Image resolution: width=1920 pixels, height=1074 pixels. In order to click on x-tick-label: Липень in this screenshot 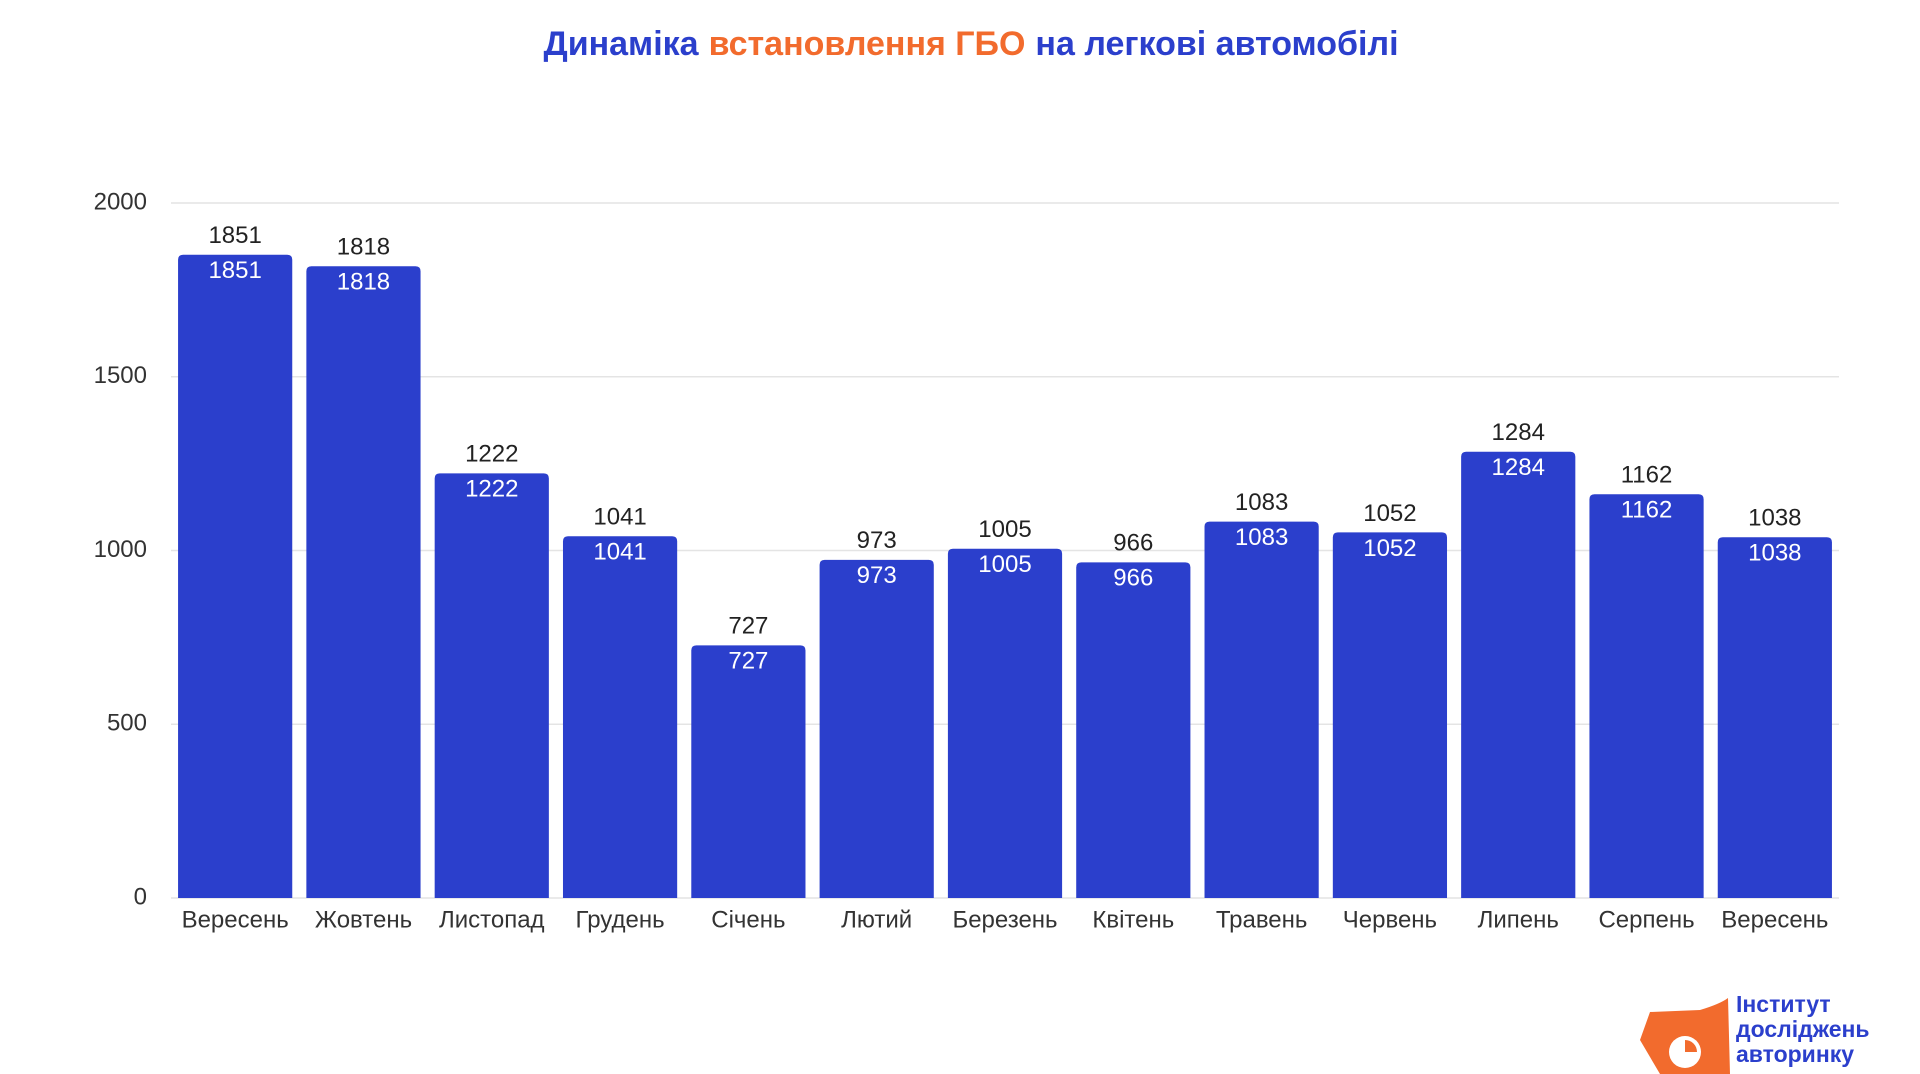, I will do `click(1518, 919)`.